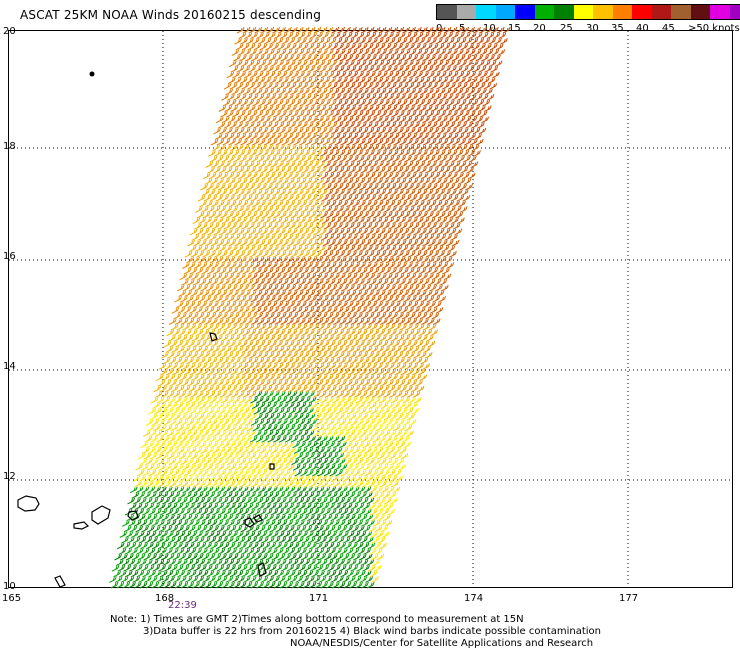 The width and height of the screenshot is (740, 650). What do you see at coordinates (700, 12) in the screenshot?
I see `legend-swatch` at bounding box center [700, 12].